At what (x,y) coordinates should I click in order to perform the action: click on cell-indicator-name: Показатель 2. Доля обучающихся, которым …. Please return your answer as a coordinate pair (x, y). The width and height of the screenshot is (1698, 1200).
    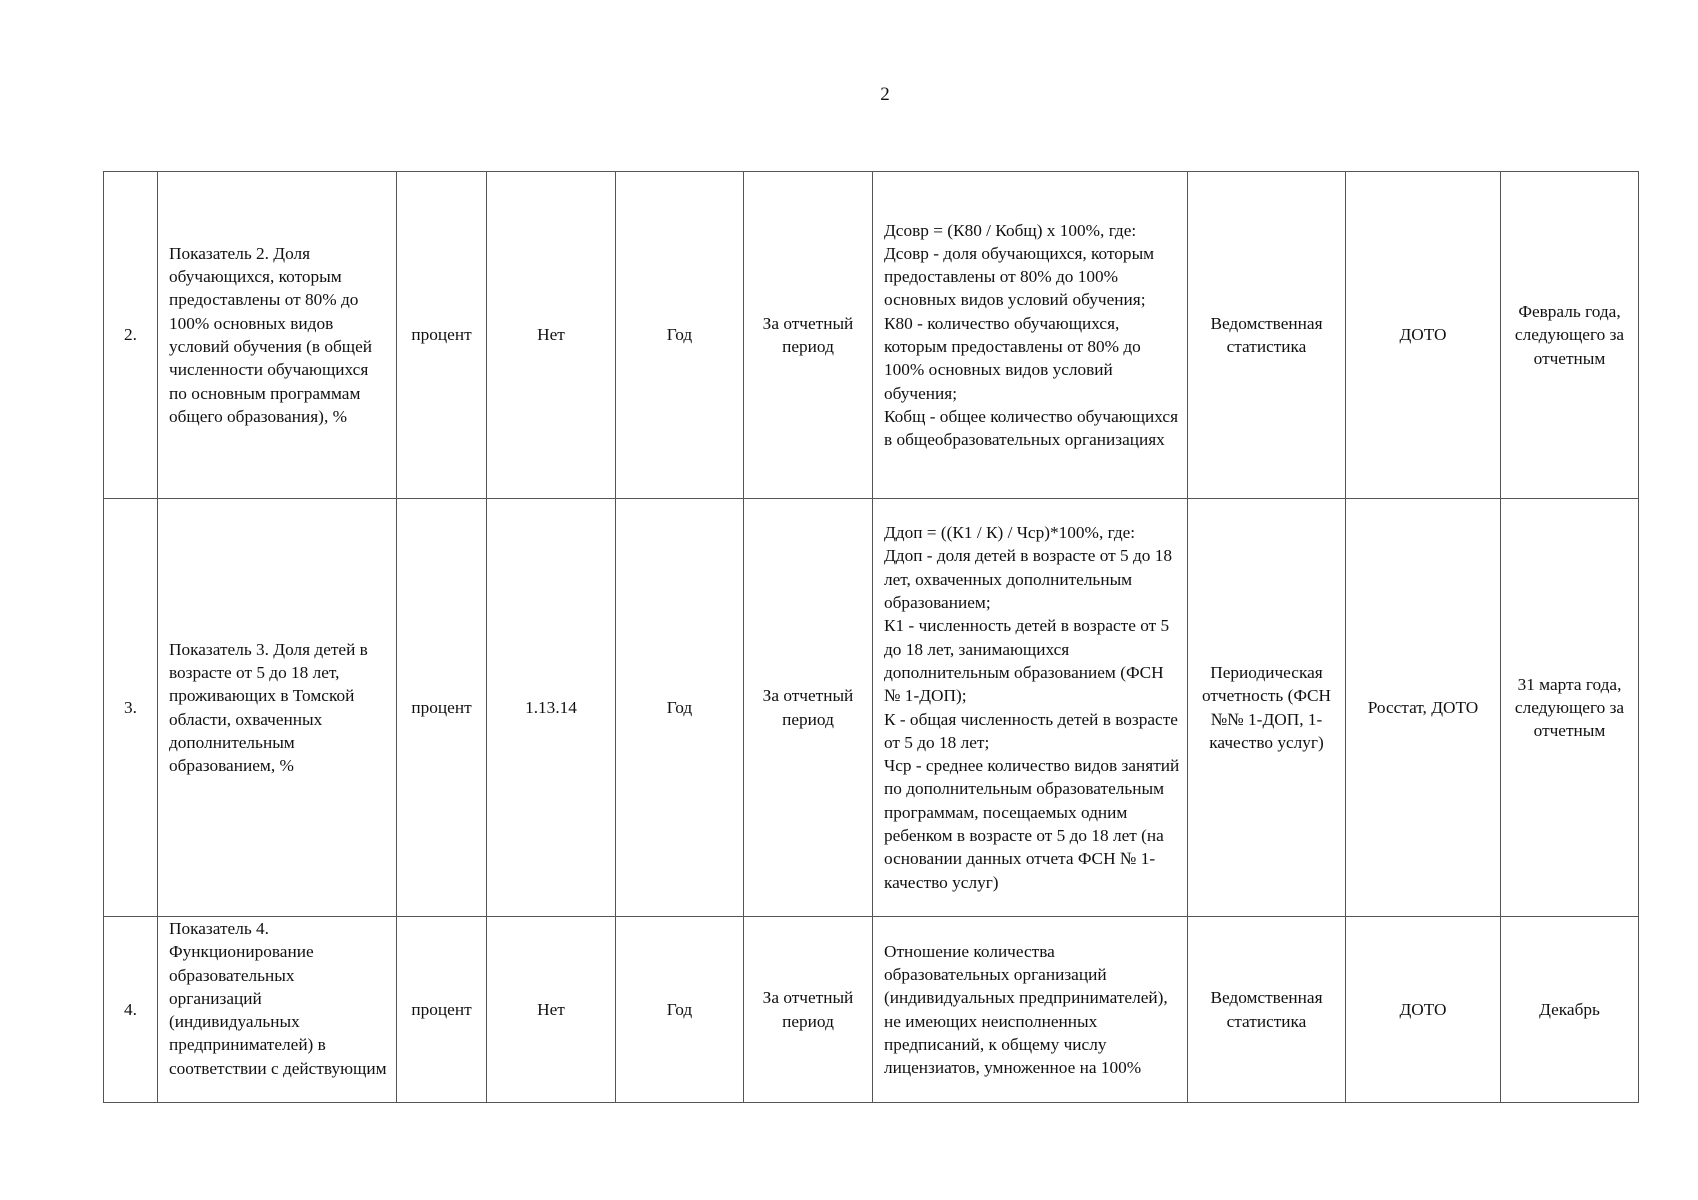
    Looking at the image, I should click on (277, 335).